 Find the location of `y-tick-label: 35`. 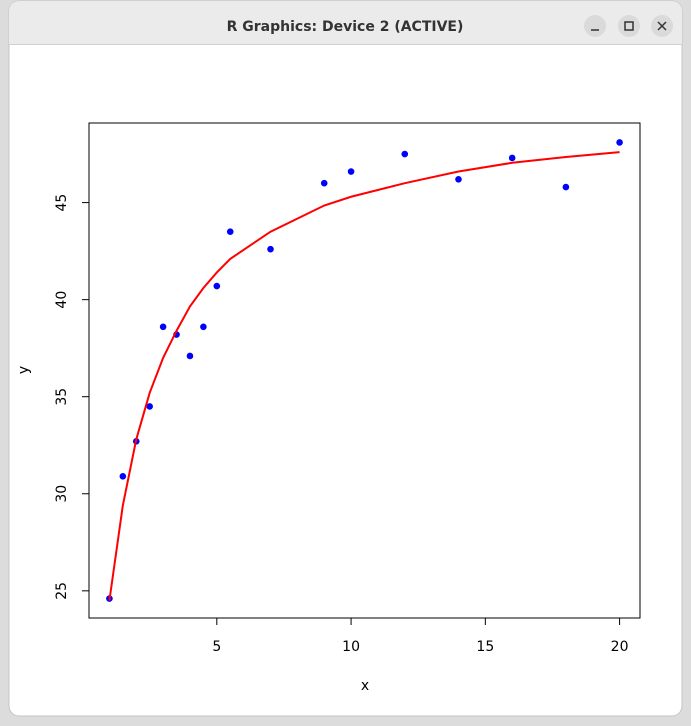

y-tick-label: 35 is located at coordinates (62, 397).